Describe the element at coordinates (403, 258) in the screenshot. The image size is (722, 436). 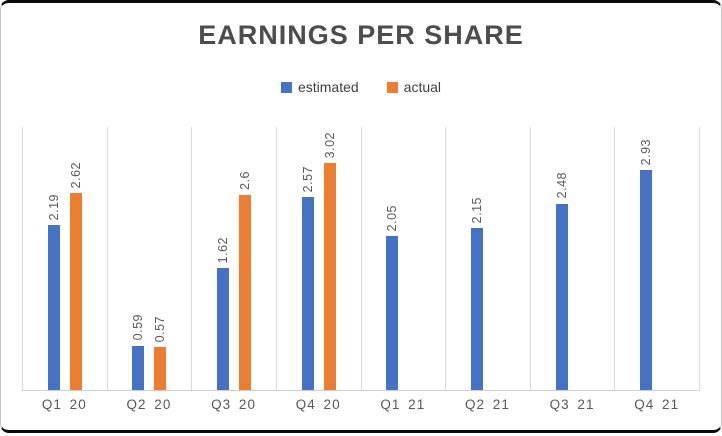
I see `category-group-q1-21: 2.05` at that location.